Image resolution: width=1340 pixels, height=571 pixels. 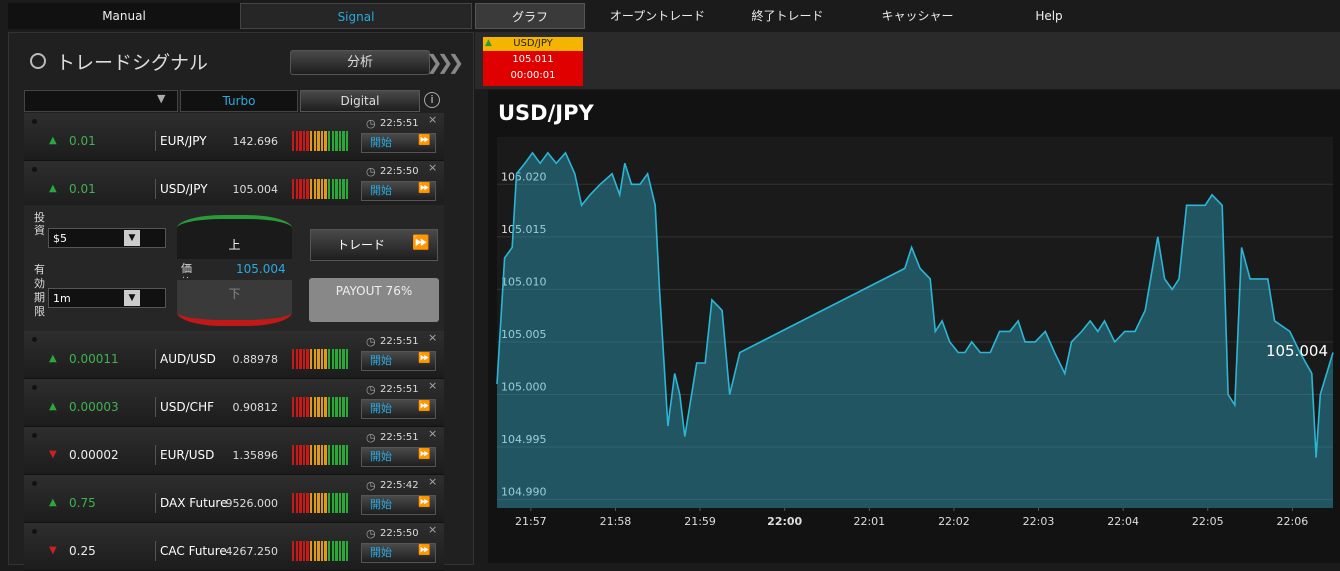 I want to click on y-tick-label: 105.000, so click(x=524, y=386).